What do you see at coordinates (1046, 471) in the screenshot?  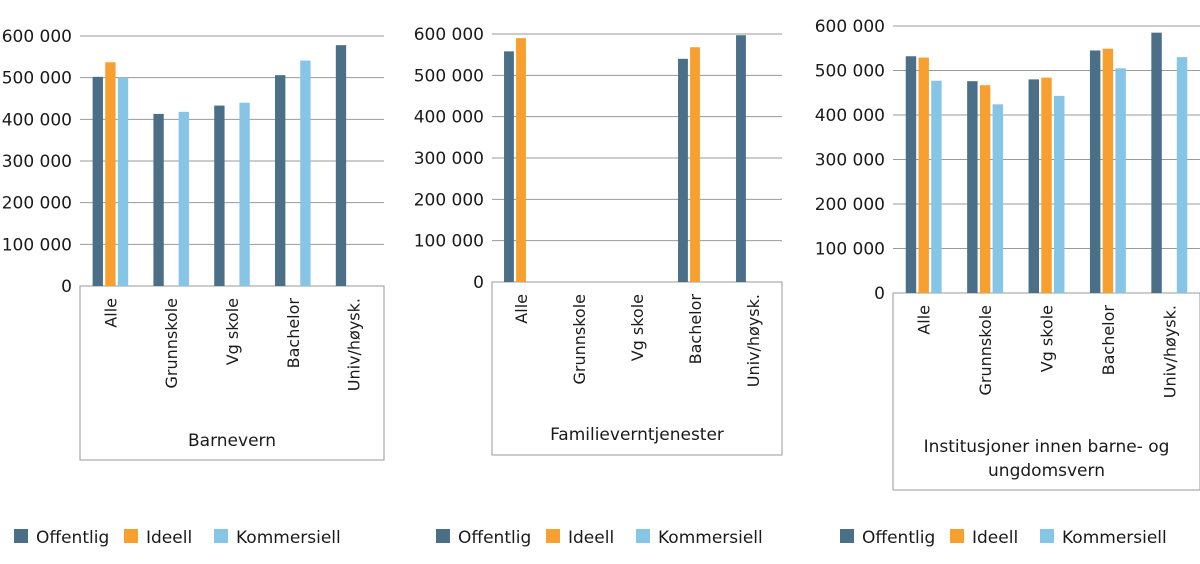 I see `group-label: ungdomsvern` at bounding box center [1046, 471].